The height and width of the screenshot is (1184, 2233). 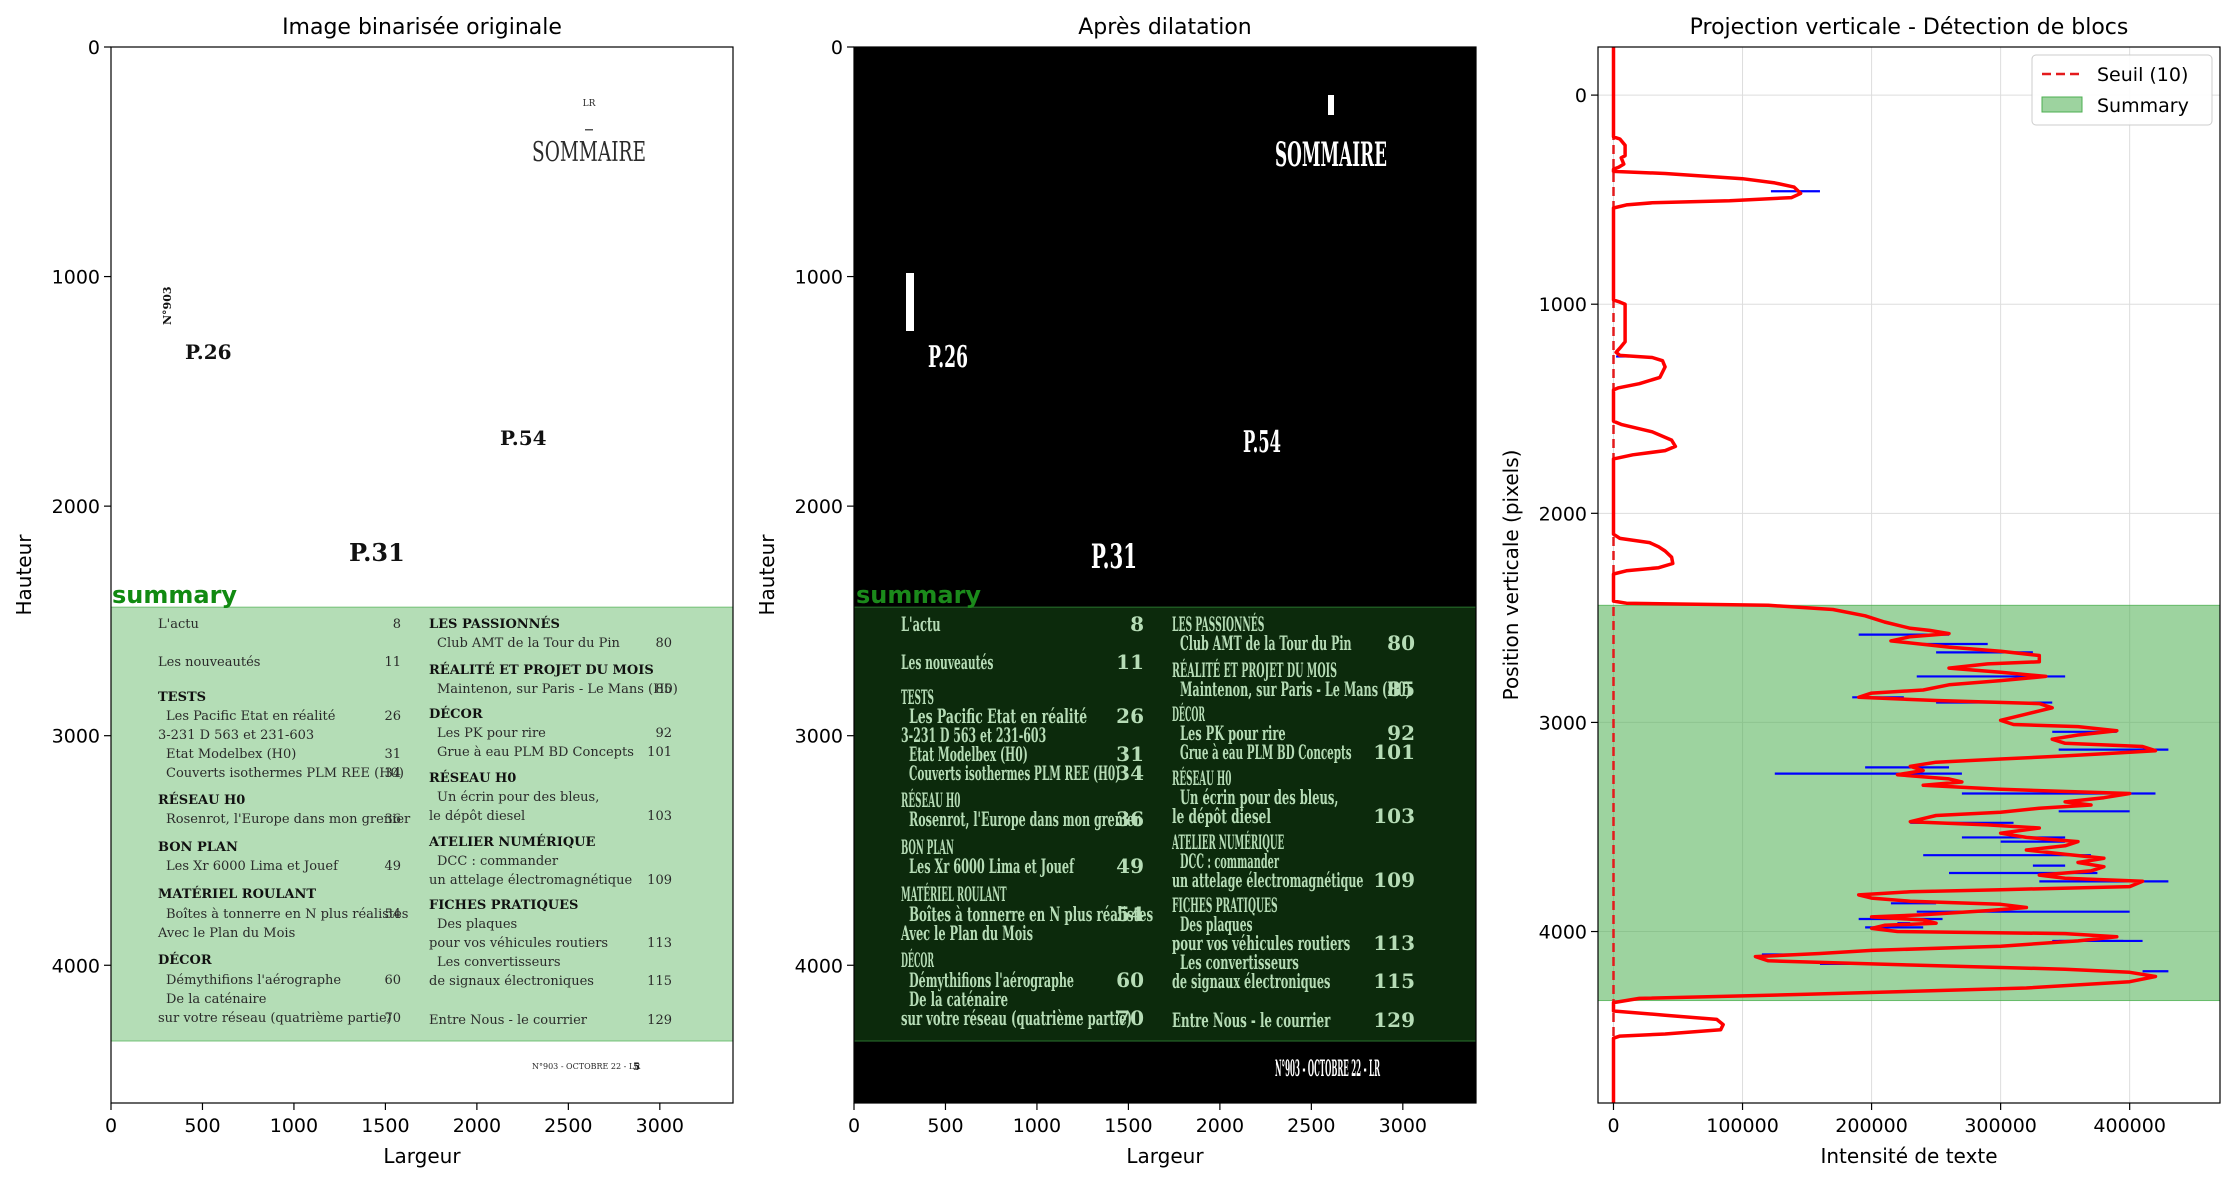 I want to click on toc-entry: Rosenrot, l'Europe dans mon grenier, so click(x=288, y=819).